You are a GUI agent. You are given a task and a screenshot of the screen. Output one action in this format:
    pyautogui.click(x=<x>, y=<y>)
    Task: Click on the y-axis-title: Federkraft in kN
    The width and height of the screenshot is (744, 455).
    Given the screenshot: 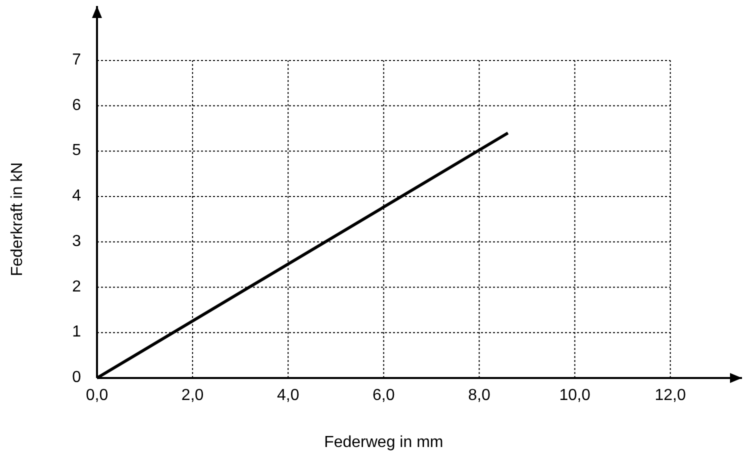 What is the action you would take?
    pyautogui.click(x=17, y=219)
    